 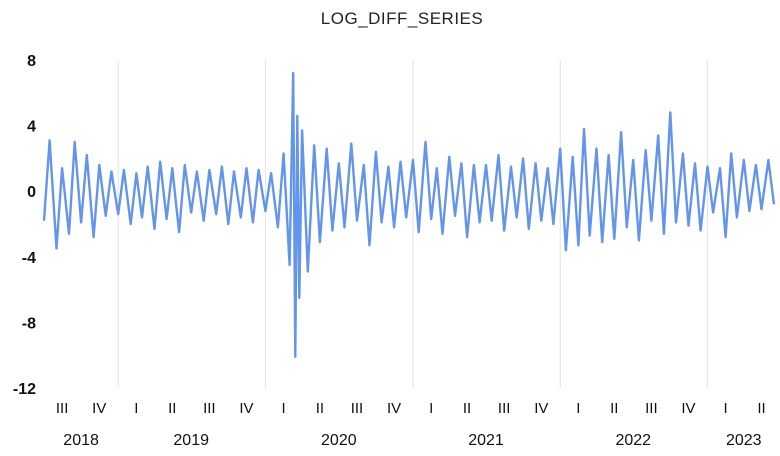 What do you see at coordinates (24, 389) in the screenshot?
I see `y-tick-label: -12` at bounding box center [24, 389].